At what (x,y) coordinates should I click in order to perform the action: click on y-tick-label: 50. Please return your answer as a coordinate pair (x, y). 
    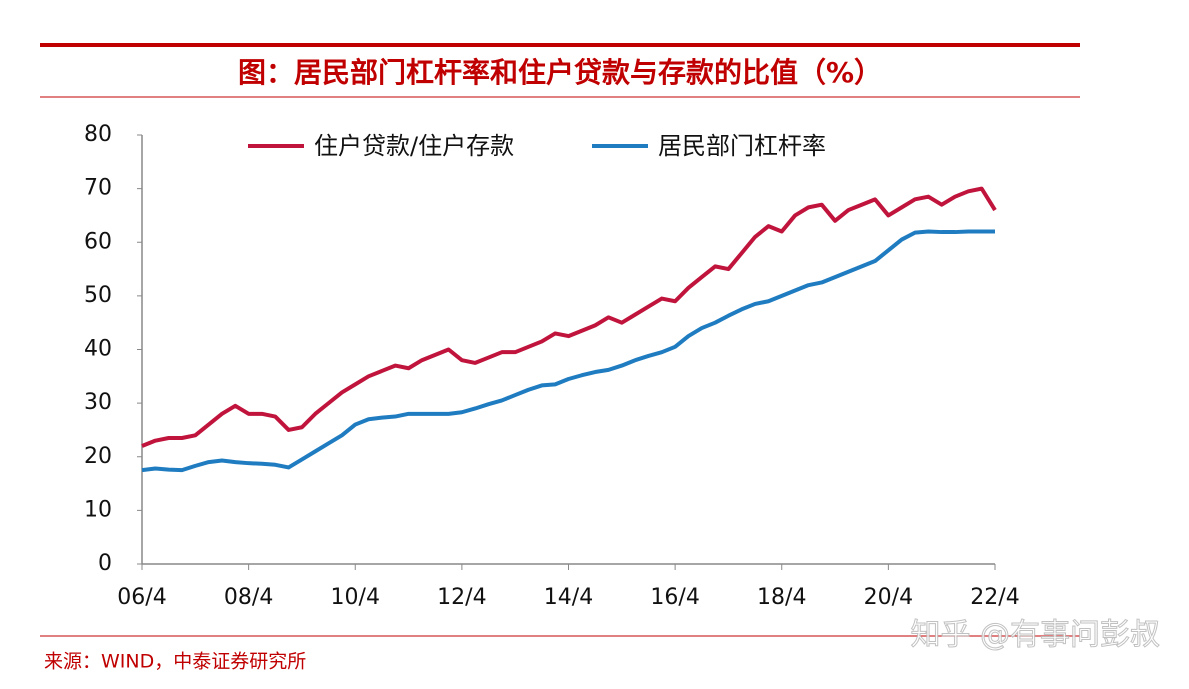
    Looking at the image, I should click on (98, 295).